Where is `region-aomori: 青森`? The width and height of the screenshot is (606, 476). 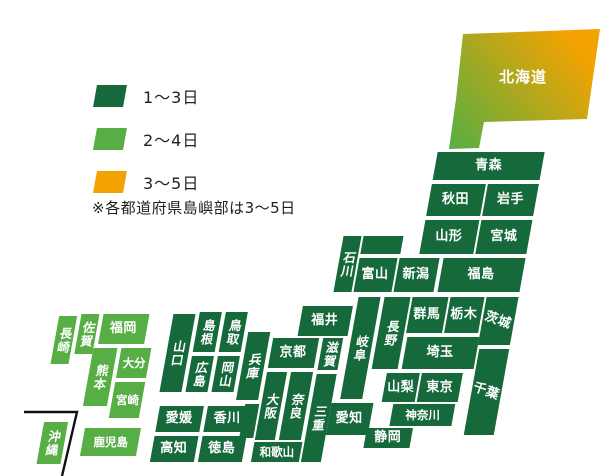
region-aomori: 青森 is located at coordinates (488, 166).